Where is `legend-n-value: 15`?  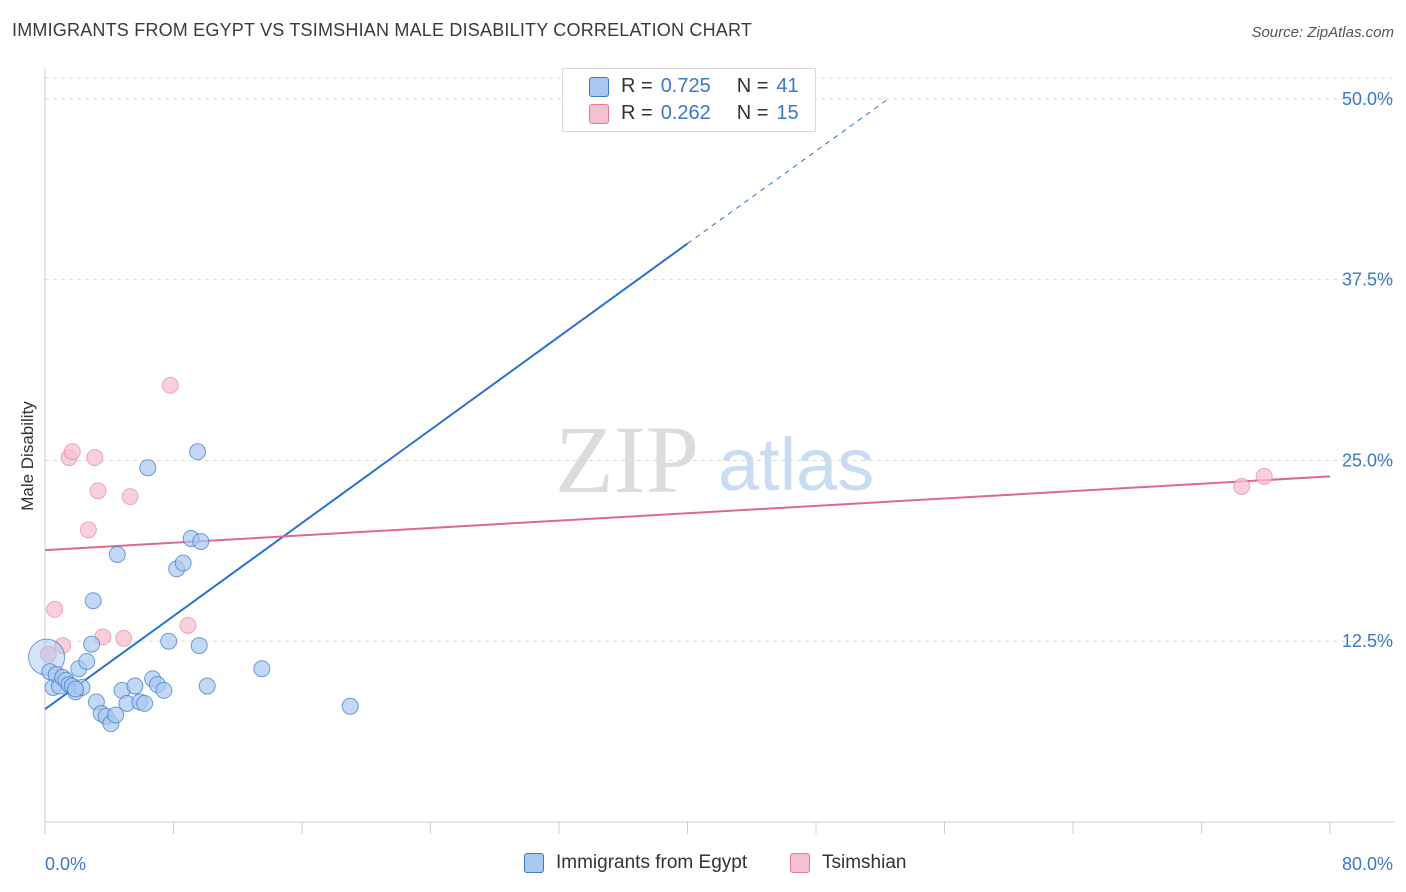
legend-n-value: 15 is located at coordinates (787, 112).